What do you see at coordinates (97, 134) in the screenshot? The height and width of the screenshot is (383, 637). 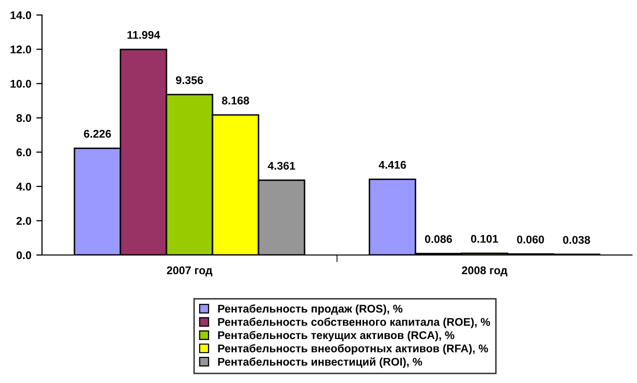 I see `text: 6.226` at bounding box center [97, 134].